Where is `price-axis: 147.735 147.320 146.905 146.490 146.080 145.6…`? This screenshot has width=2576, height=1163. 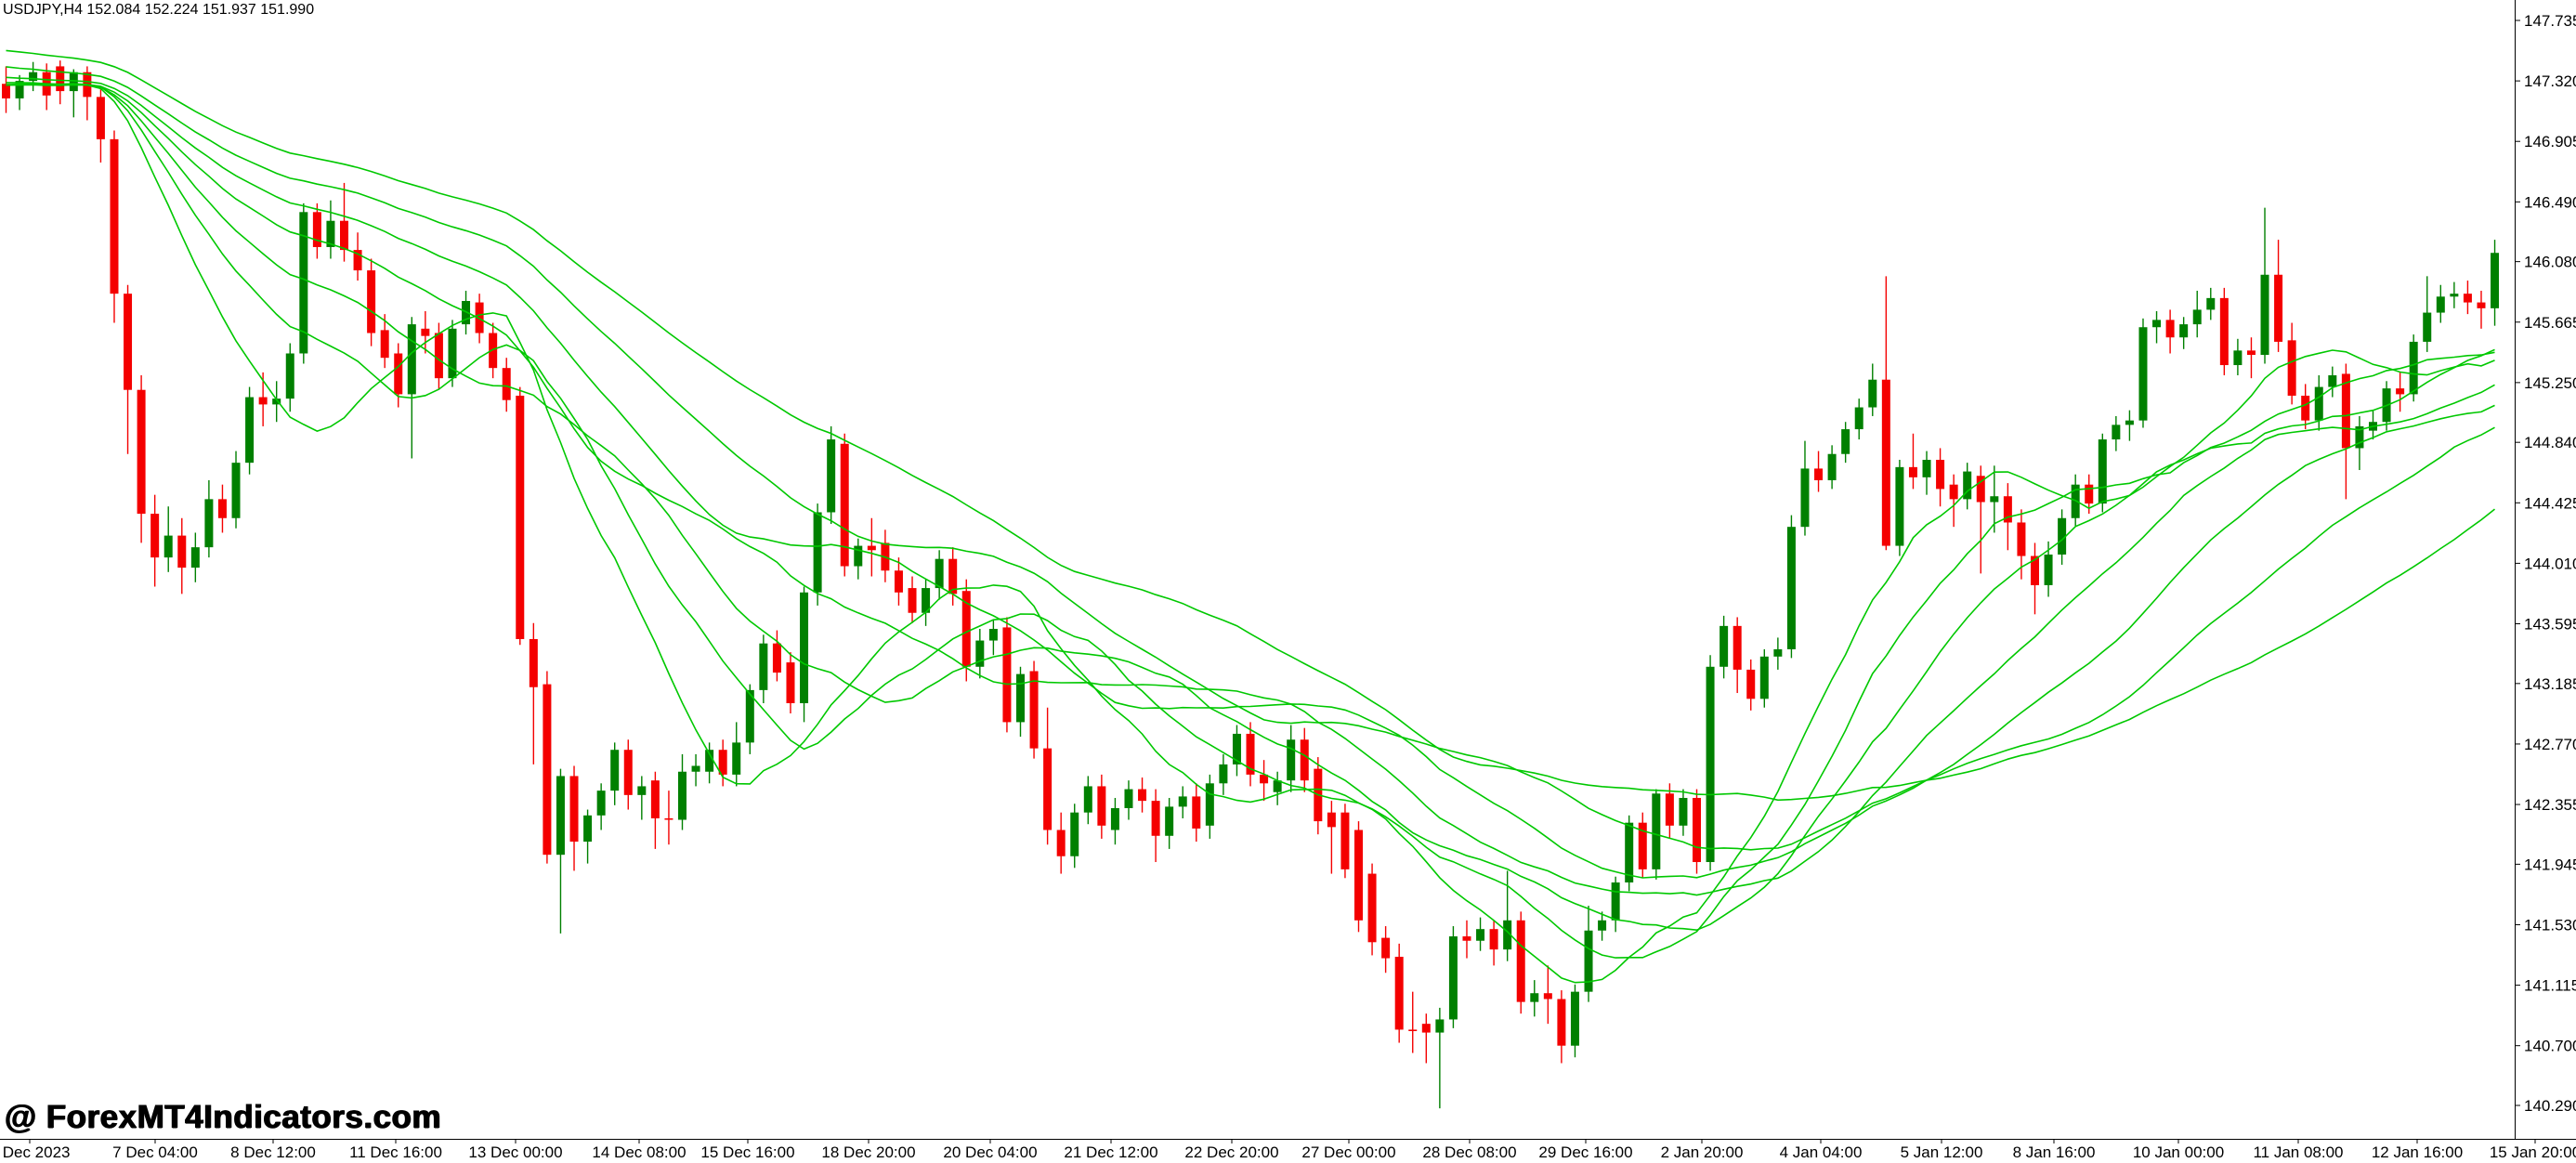
price-axis: 147.735 147.320 146.905 146.490 146.080 145.6… is located at coordinates (2545, 563).